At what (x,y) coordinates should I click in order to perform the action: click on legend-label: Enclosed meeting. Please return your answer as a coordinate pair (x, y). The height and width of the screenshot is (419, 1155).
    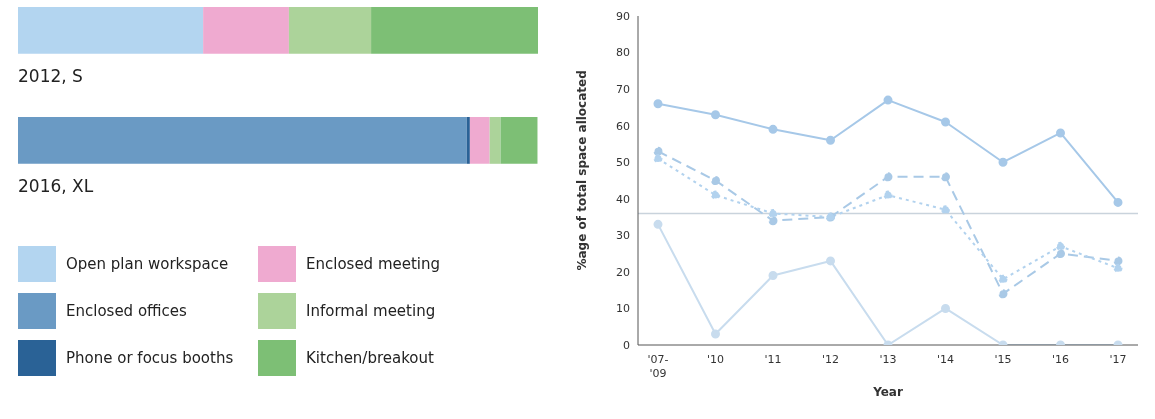
    Looking at the image, I should click on (373, 263).